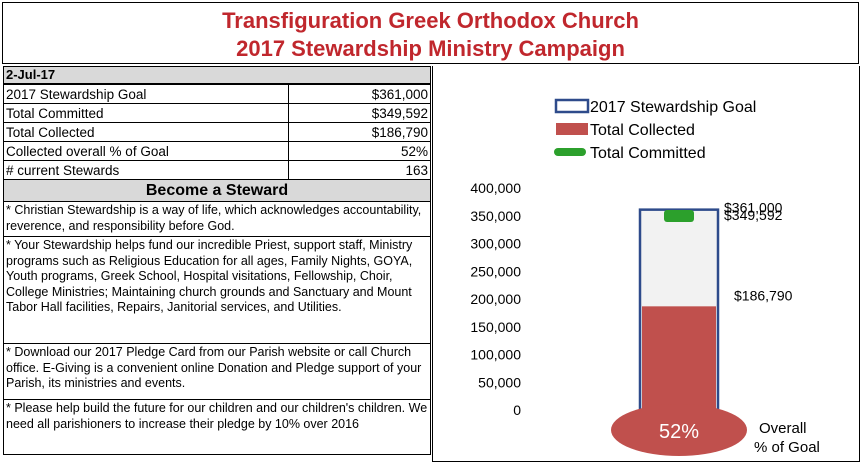 The height and width of the screenshot is (466, 864). What do you see at coordinates (572, 129) in the screenshot?
I see `legend-collected-swatch` at bounding box center [572, 129].